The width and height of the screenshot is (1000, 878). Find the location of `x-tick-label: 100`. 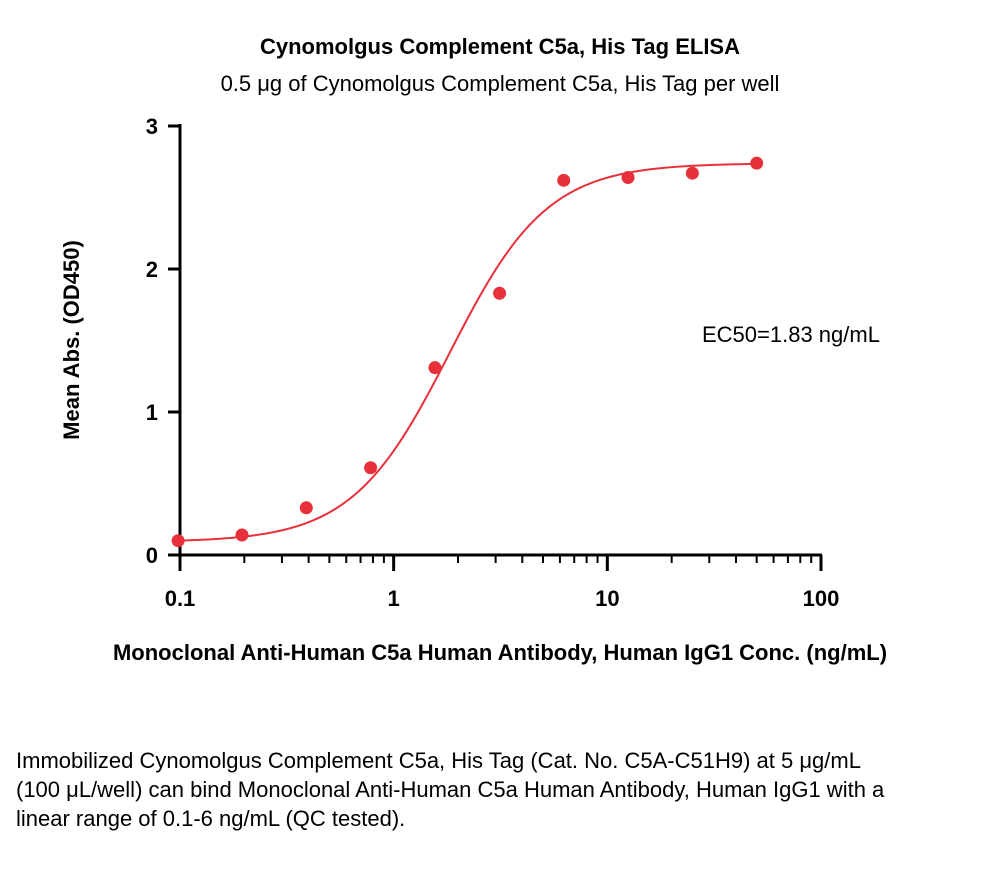

x-tick-label: 100 is located at coordinates (821, 598).